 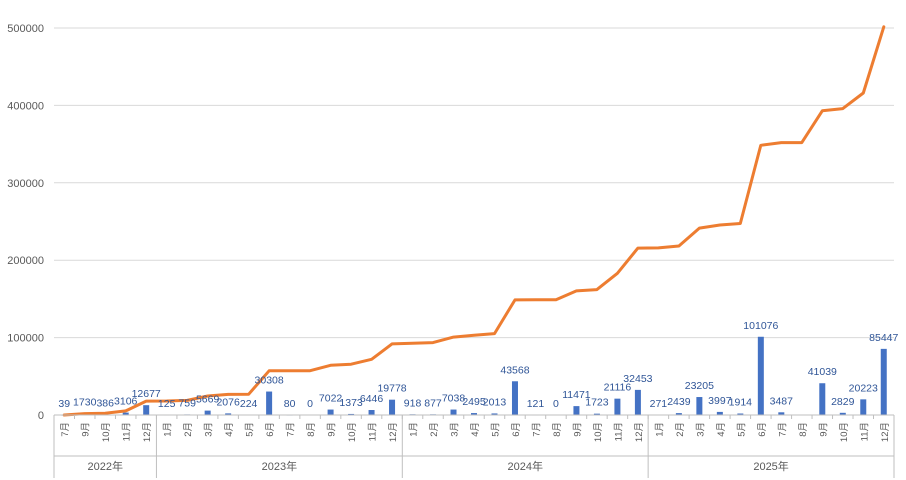 What do you see at coordinates (372, 399) in the screenshot?
I see `bar-data-label: 6446` at bounding box center [372, 399].